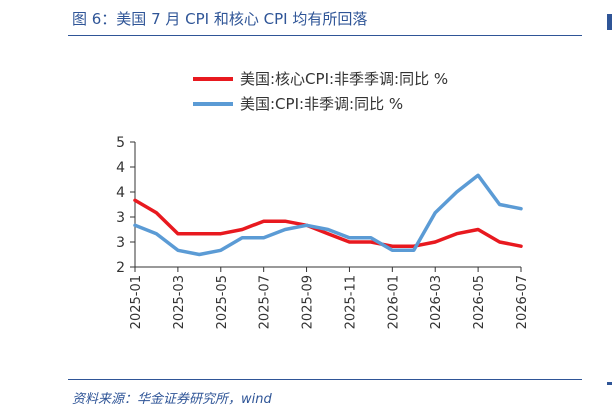  What do you see at coordinates (609, 383) in the screenshot?
I see `edge-mark-bottom` at bounding box center [609, 383].